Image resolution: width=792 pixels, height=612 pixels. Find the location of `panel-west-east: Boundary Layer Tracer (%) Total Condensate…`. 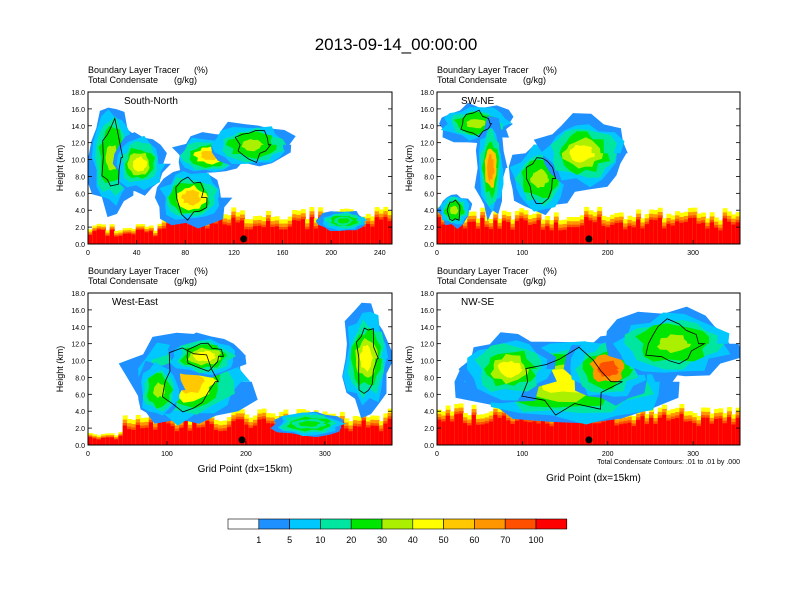

panel-west-east: Boundary Layer Tracer (%) Total Condensate… is located at coordinates (224, 370).